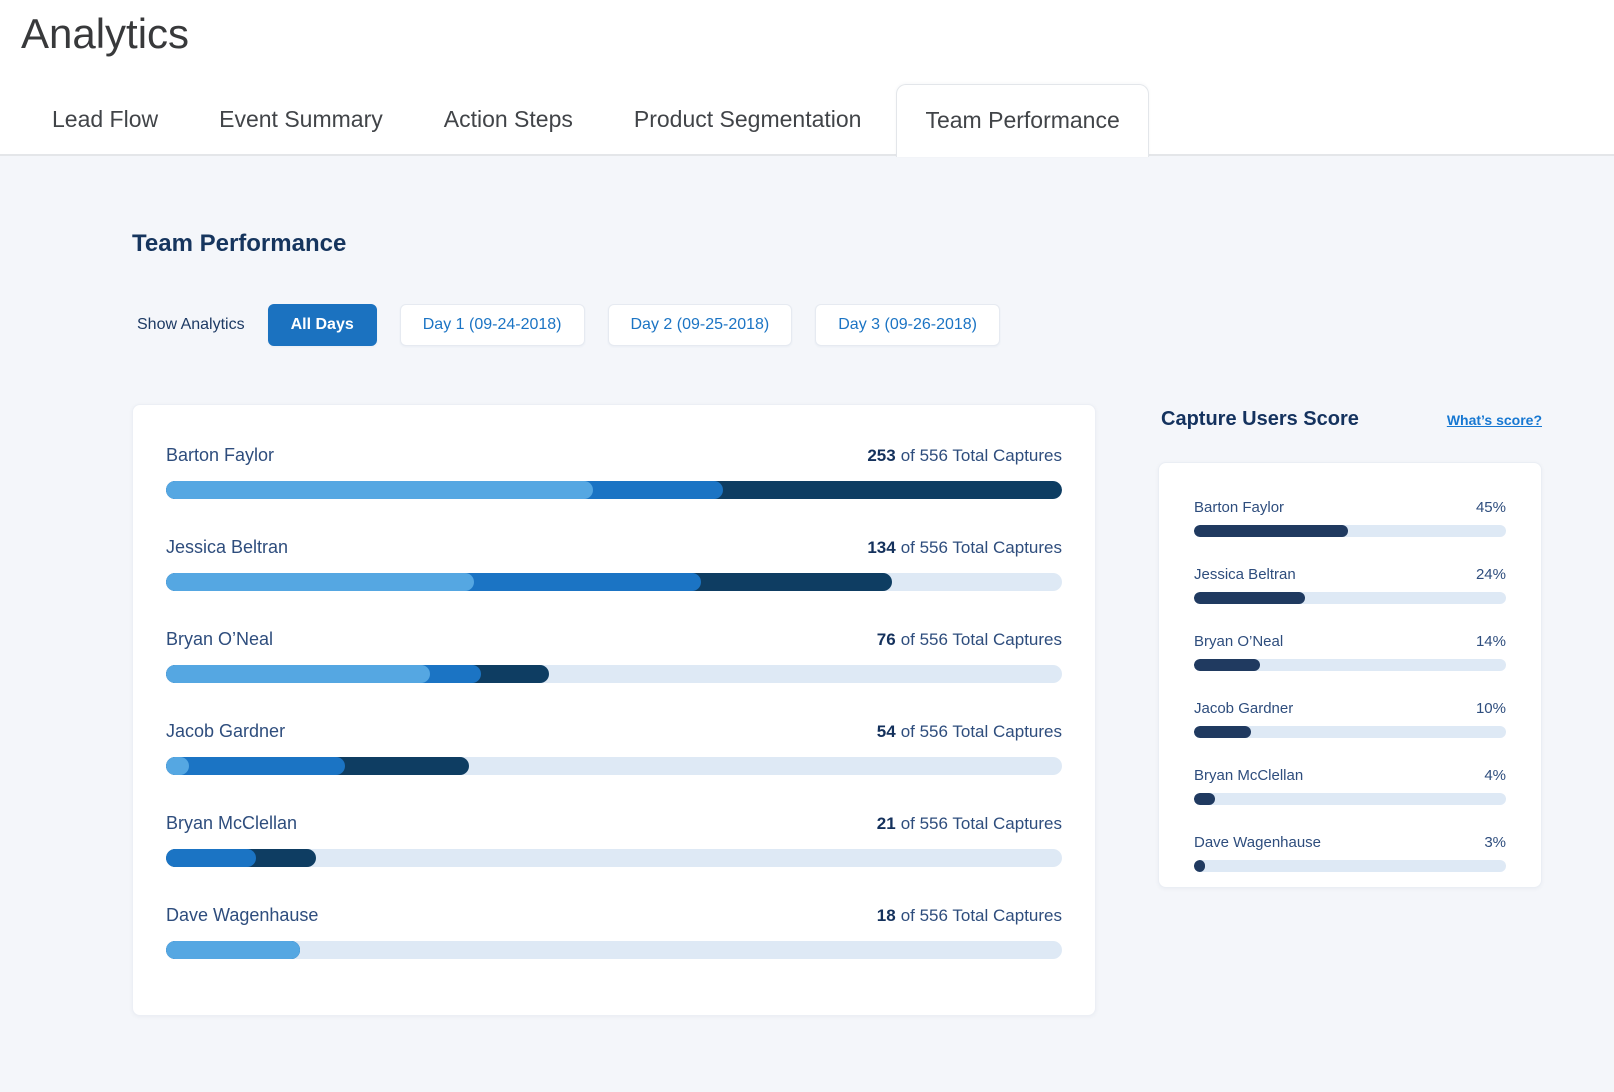 This screenshot has height=1092, width=1614. I want to click on member-name: Bryan O’Neal, so click(220, 639).